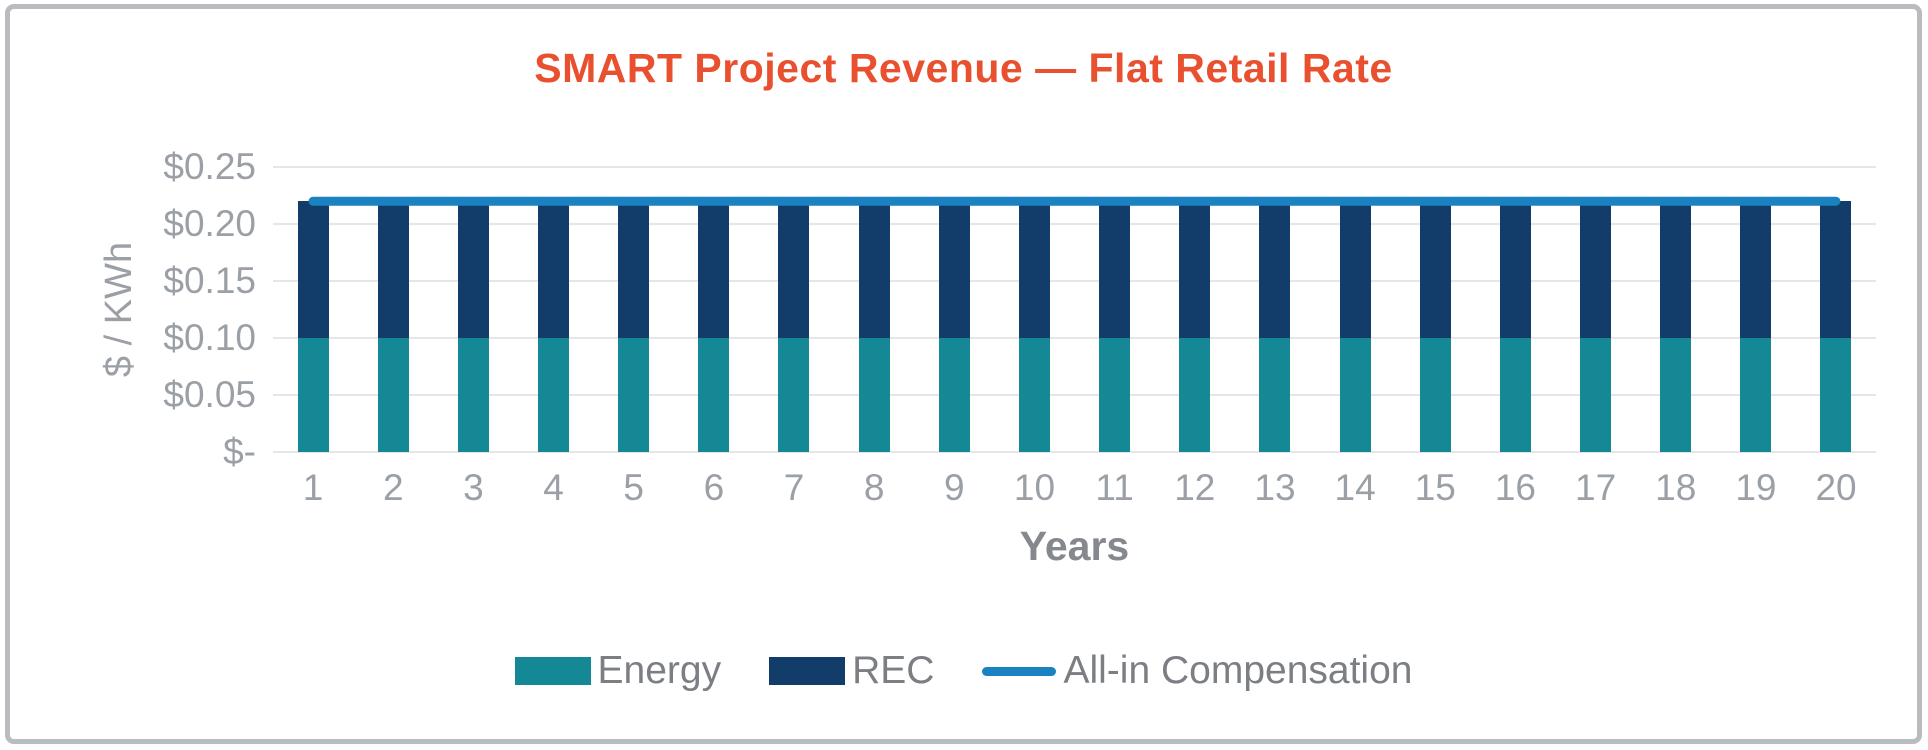 The height and width of the screenshot is (750, 1928). Describe the element at coordinates (851, 671) in the screenshot. I see `legend-item-rec: REC` at that location.